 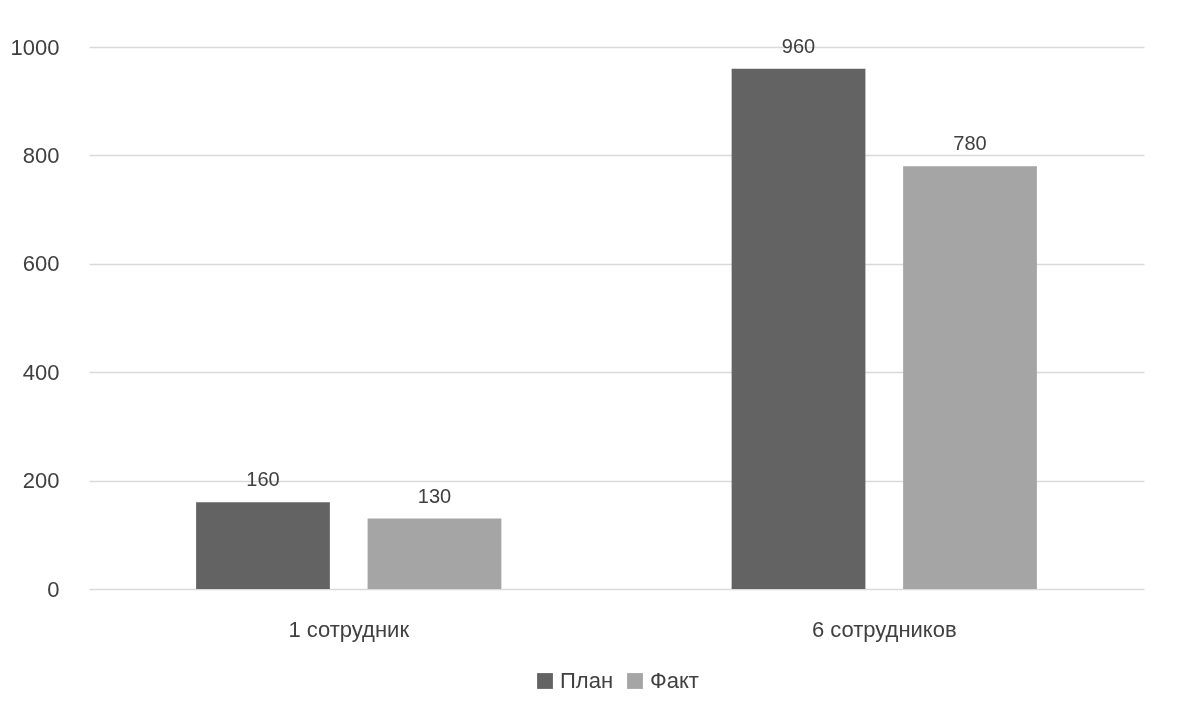 I want to click on legend-label: Факт, so click(x=674, y=680).